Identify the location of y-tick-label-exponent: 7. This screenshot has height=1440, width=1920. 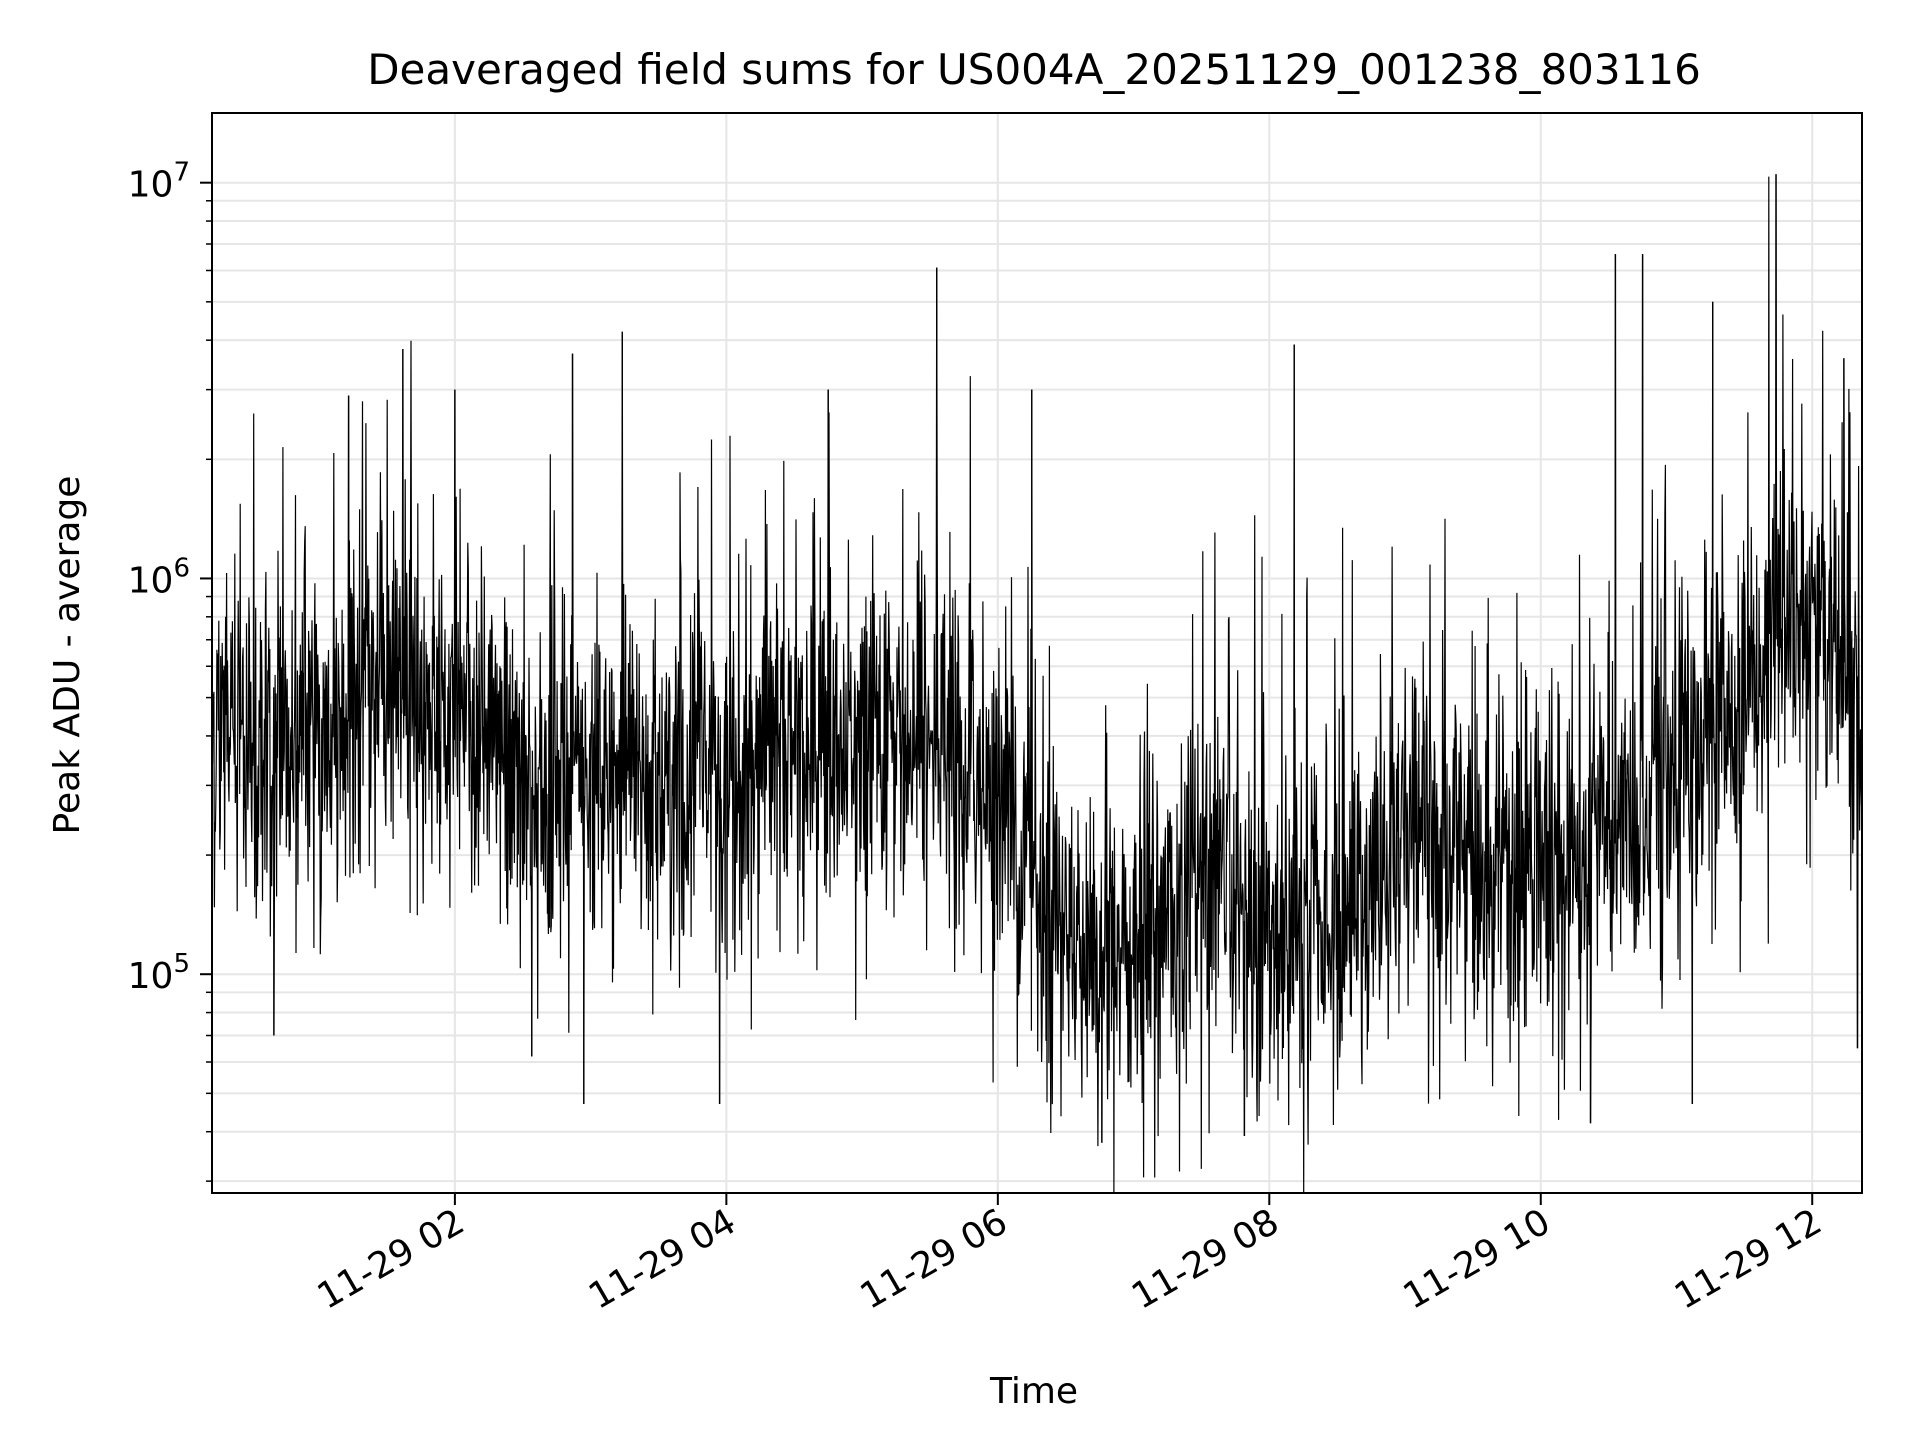
(181, 173).